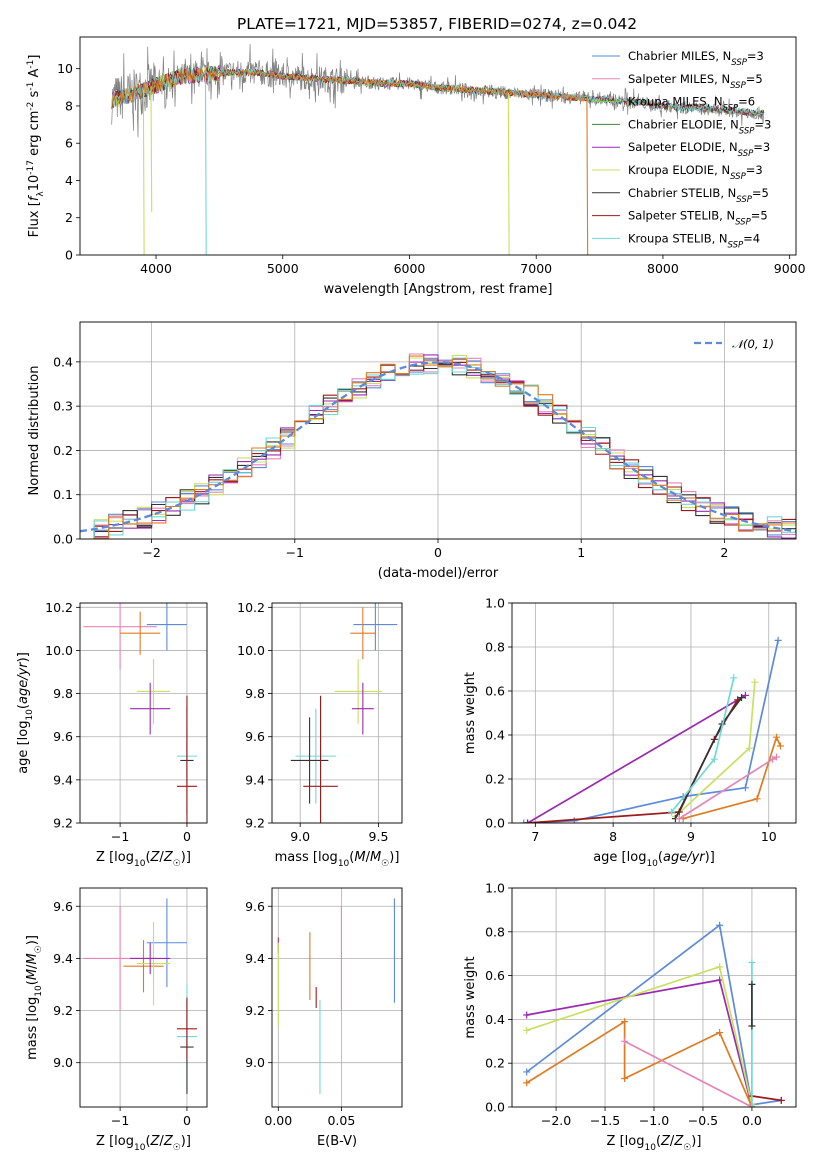 This screenshot has height=1170, width=819. Describe the element at coordinates (790, 268) in the screenshot. I see `x-tick-label: 9000` at that location.